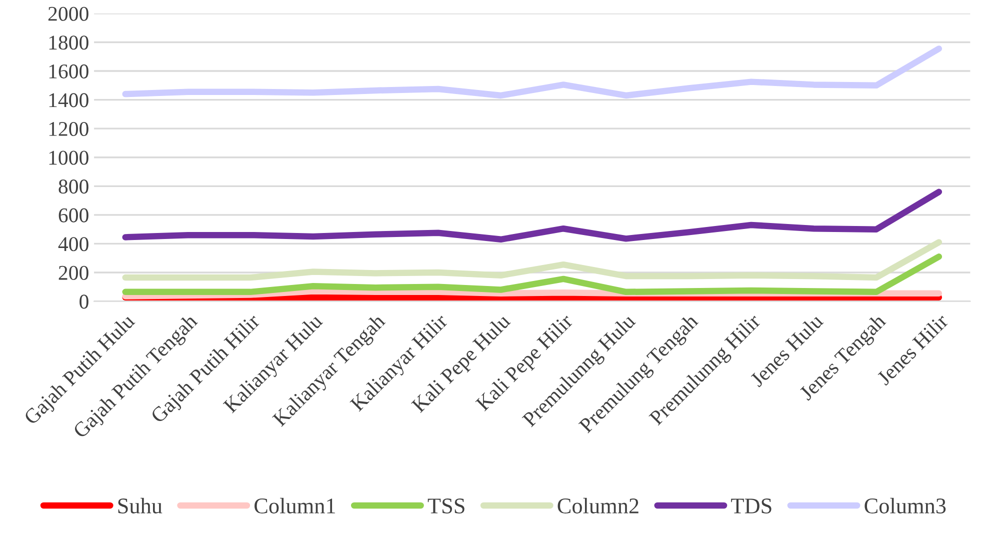 The image size is (990, 538). I want to click on y-tick-label: 1200, so click(68, 129).